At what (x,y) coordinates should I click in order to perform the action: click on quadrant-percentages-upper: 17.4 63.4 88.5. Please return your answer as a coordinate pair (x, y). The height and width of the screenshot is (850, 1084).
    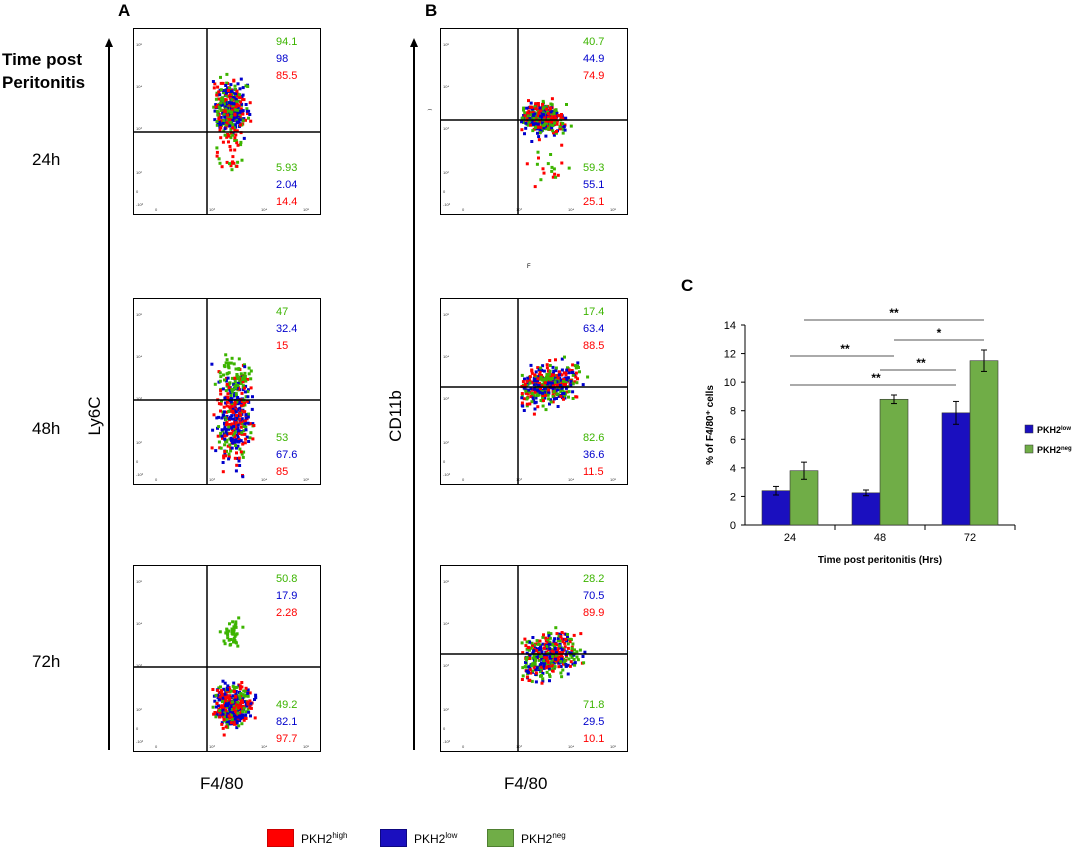
    Looking at the image, I should click on (593, 329).